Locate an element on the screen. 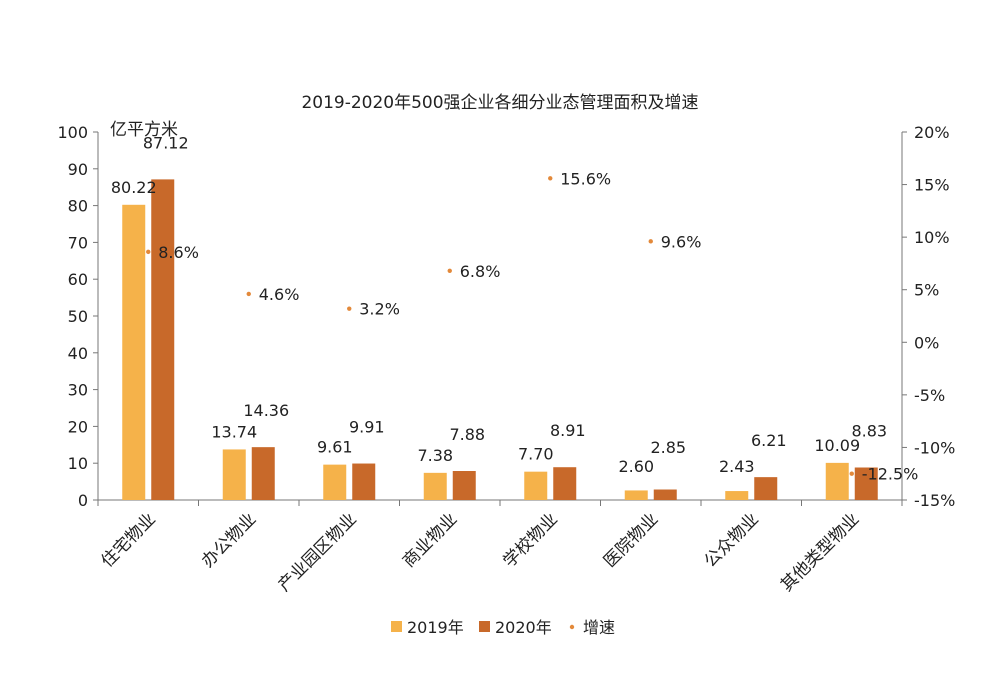  x-category-label: 商业物业 is located at coordinates (430, 540).